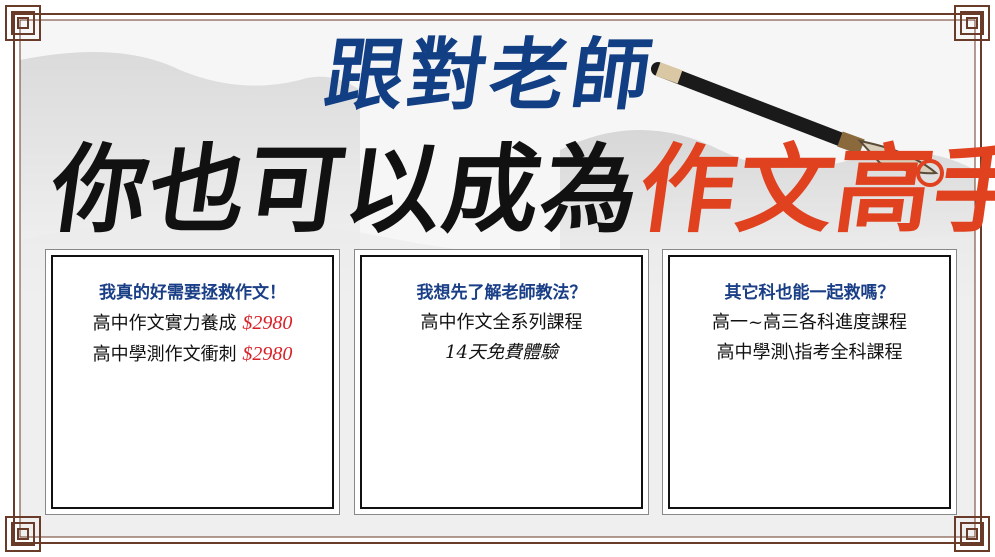 This screenshot has width=995, height=557. I want to click on course-name: 高中作文實力養成, so click(164, 323).